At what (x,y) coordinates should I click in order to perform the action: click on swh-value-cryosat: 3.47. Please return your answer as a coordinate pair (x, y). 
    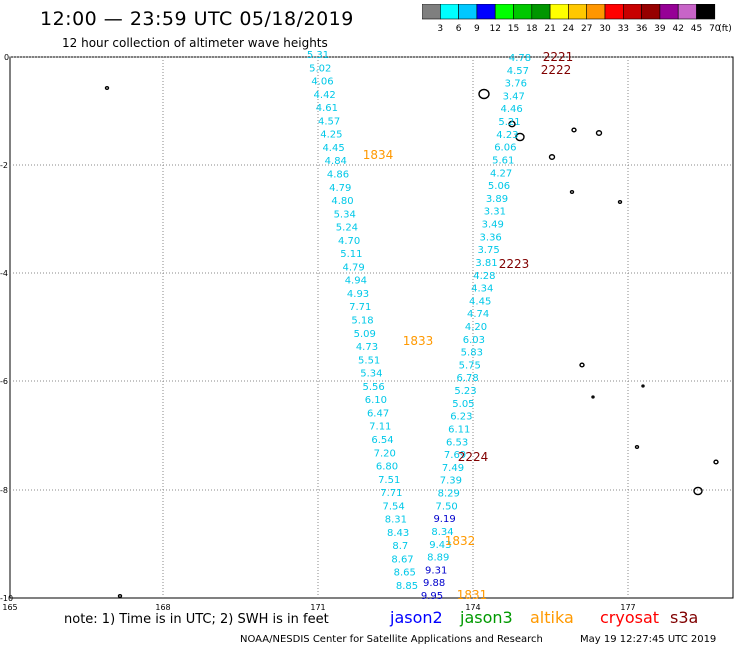
    Looking at the image, I should click on (514, 96).